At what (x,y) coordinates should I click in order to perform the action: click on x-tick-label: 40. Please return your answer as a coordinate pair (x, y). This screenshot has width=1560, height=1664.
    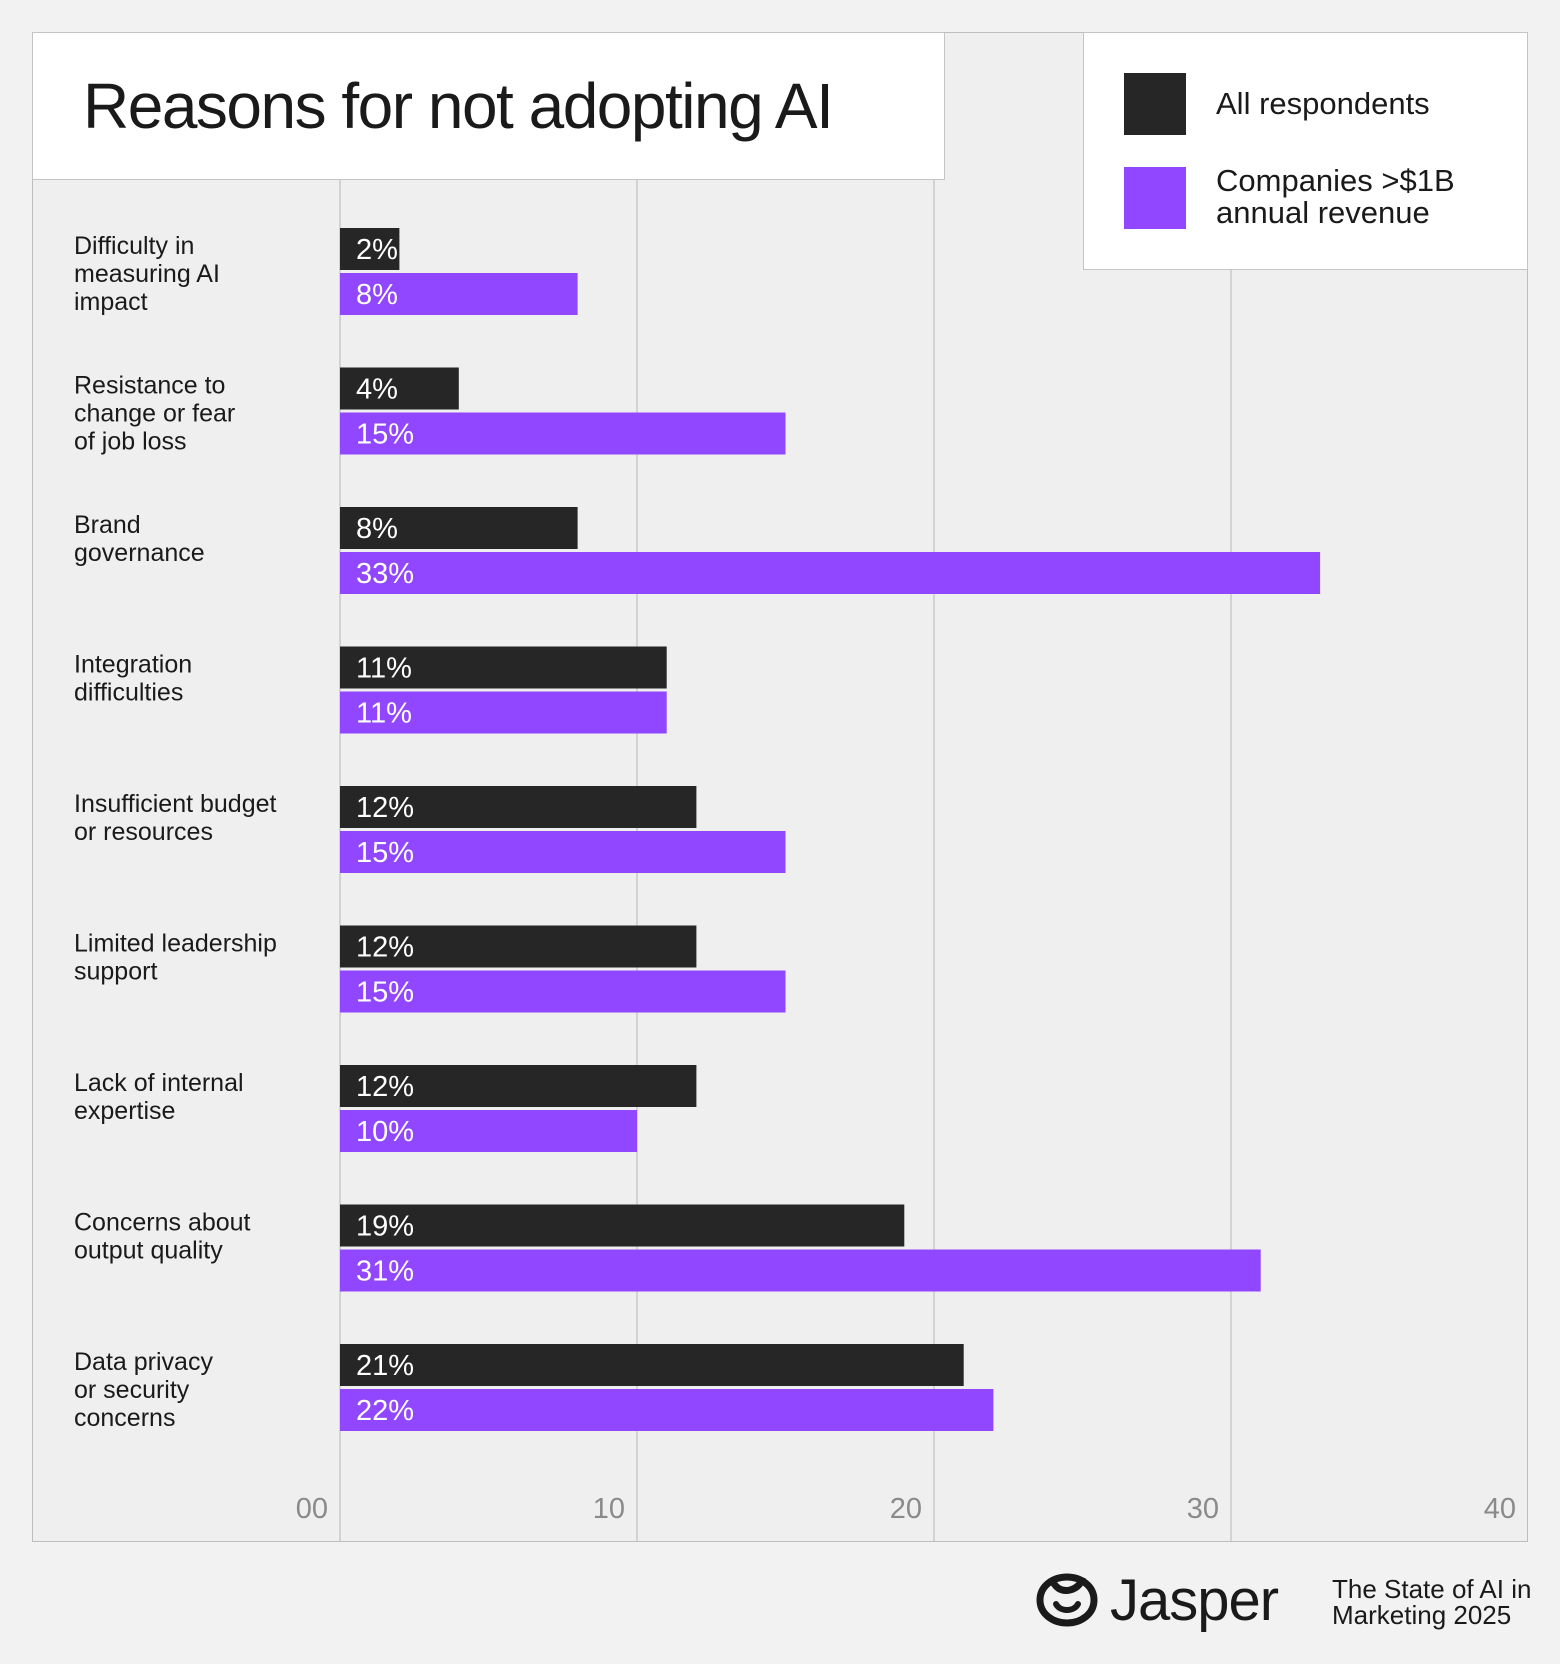
    Looking at the image, I should click on (1500, 1509).